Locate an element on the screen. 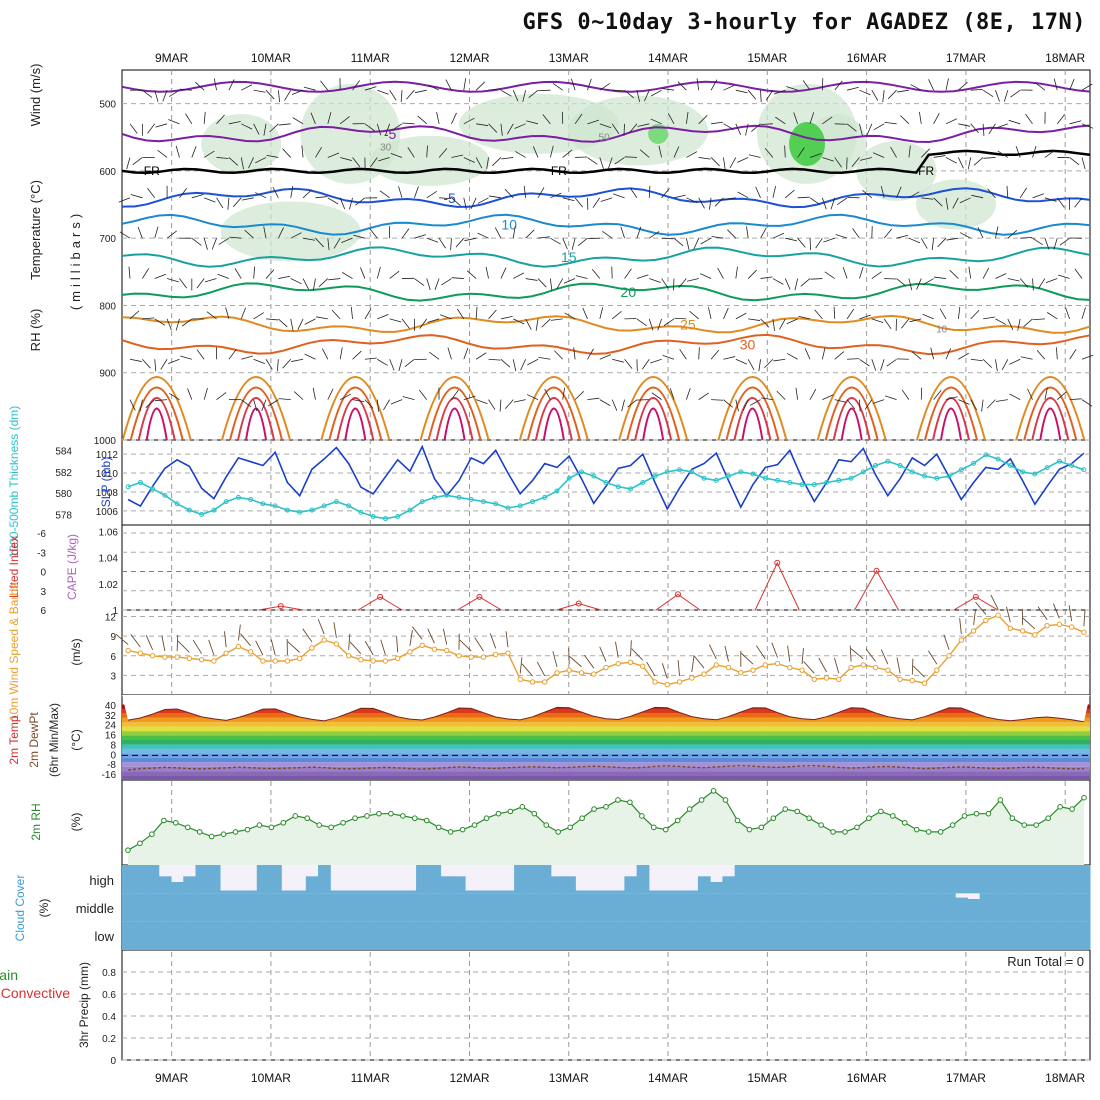  y-axis-label-millibars: (millibars) is located at coordinates (75, 260).